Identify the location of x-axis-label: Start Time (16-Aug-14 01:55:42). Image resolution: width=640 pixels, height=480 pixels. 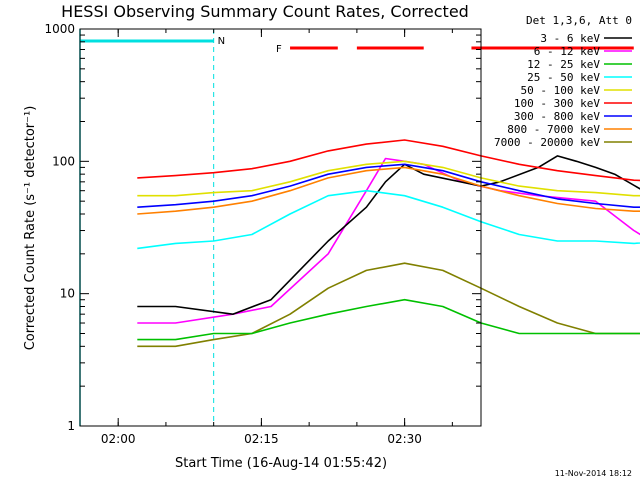
(281, 463).